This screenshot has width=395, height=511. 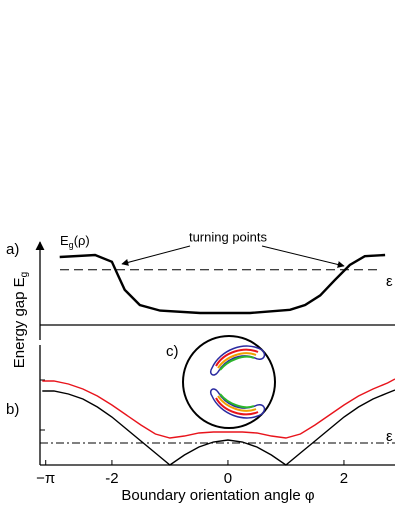 I want to click on inset-label: c), so click(x=172, y=351).